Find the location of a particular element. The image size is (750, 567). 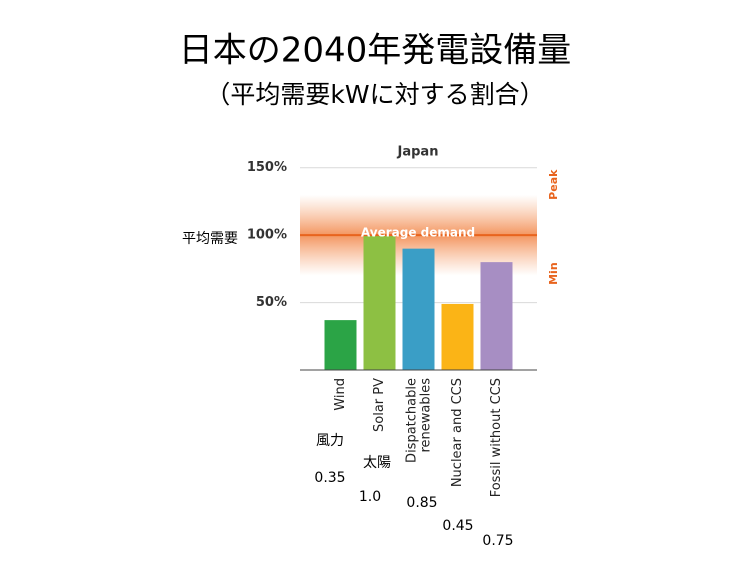

annotation: 1.0 is located at coordinates (370, 497).